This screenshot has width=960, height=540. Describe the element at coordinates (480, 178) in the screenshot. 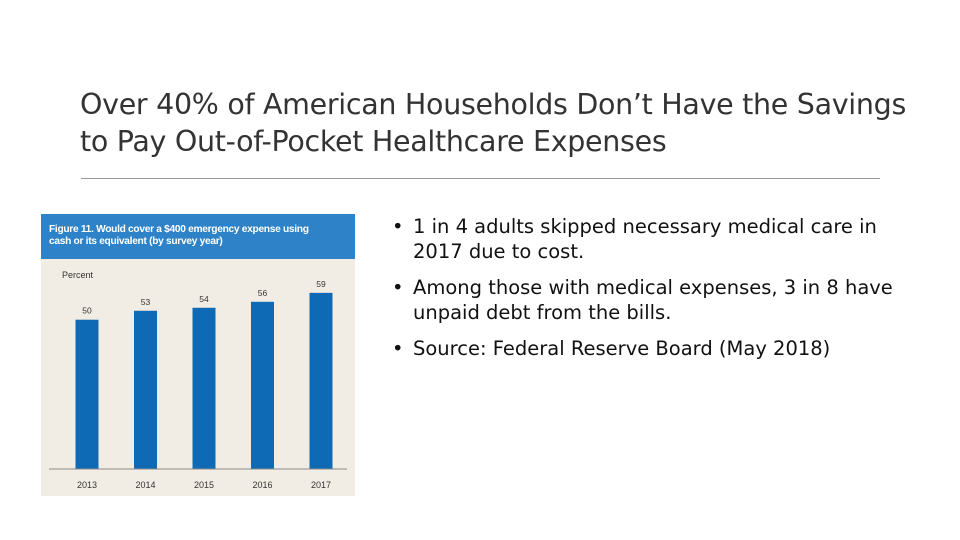

I see `title-divider` at that location.